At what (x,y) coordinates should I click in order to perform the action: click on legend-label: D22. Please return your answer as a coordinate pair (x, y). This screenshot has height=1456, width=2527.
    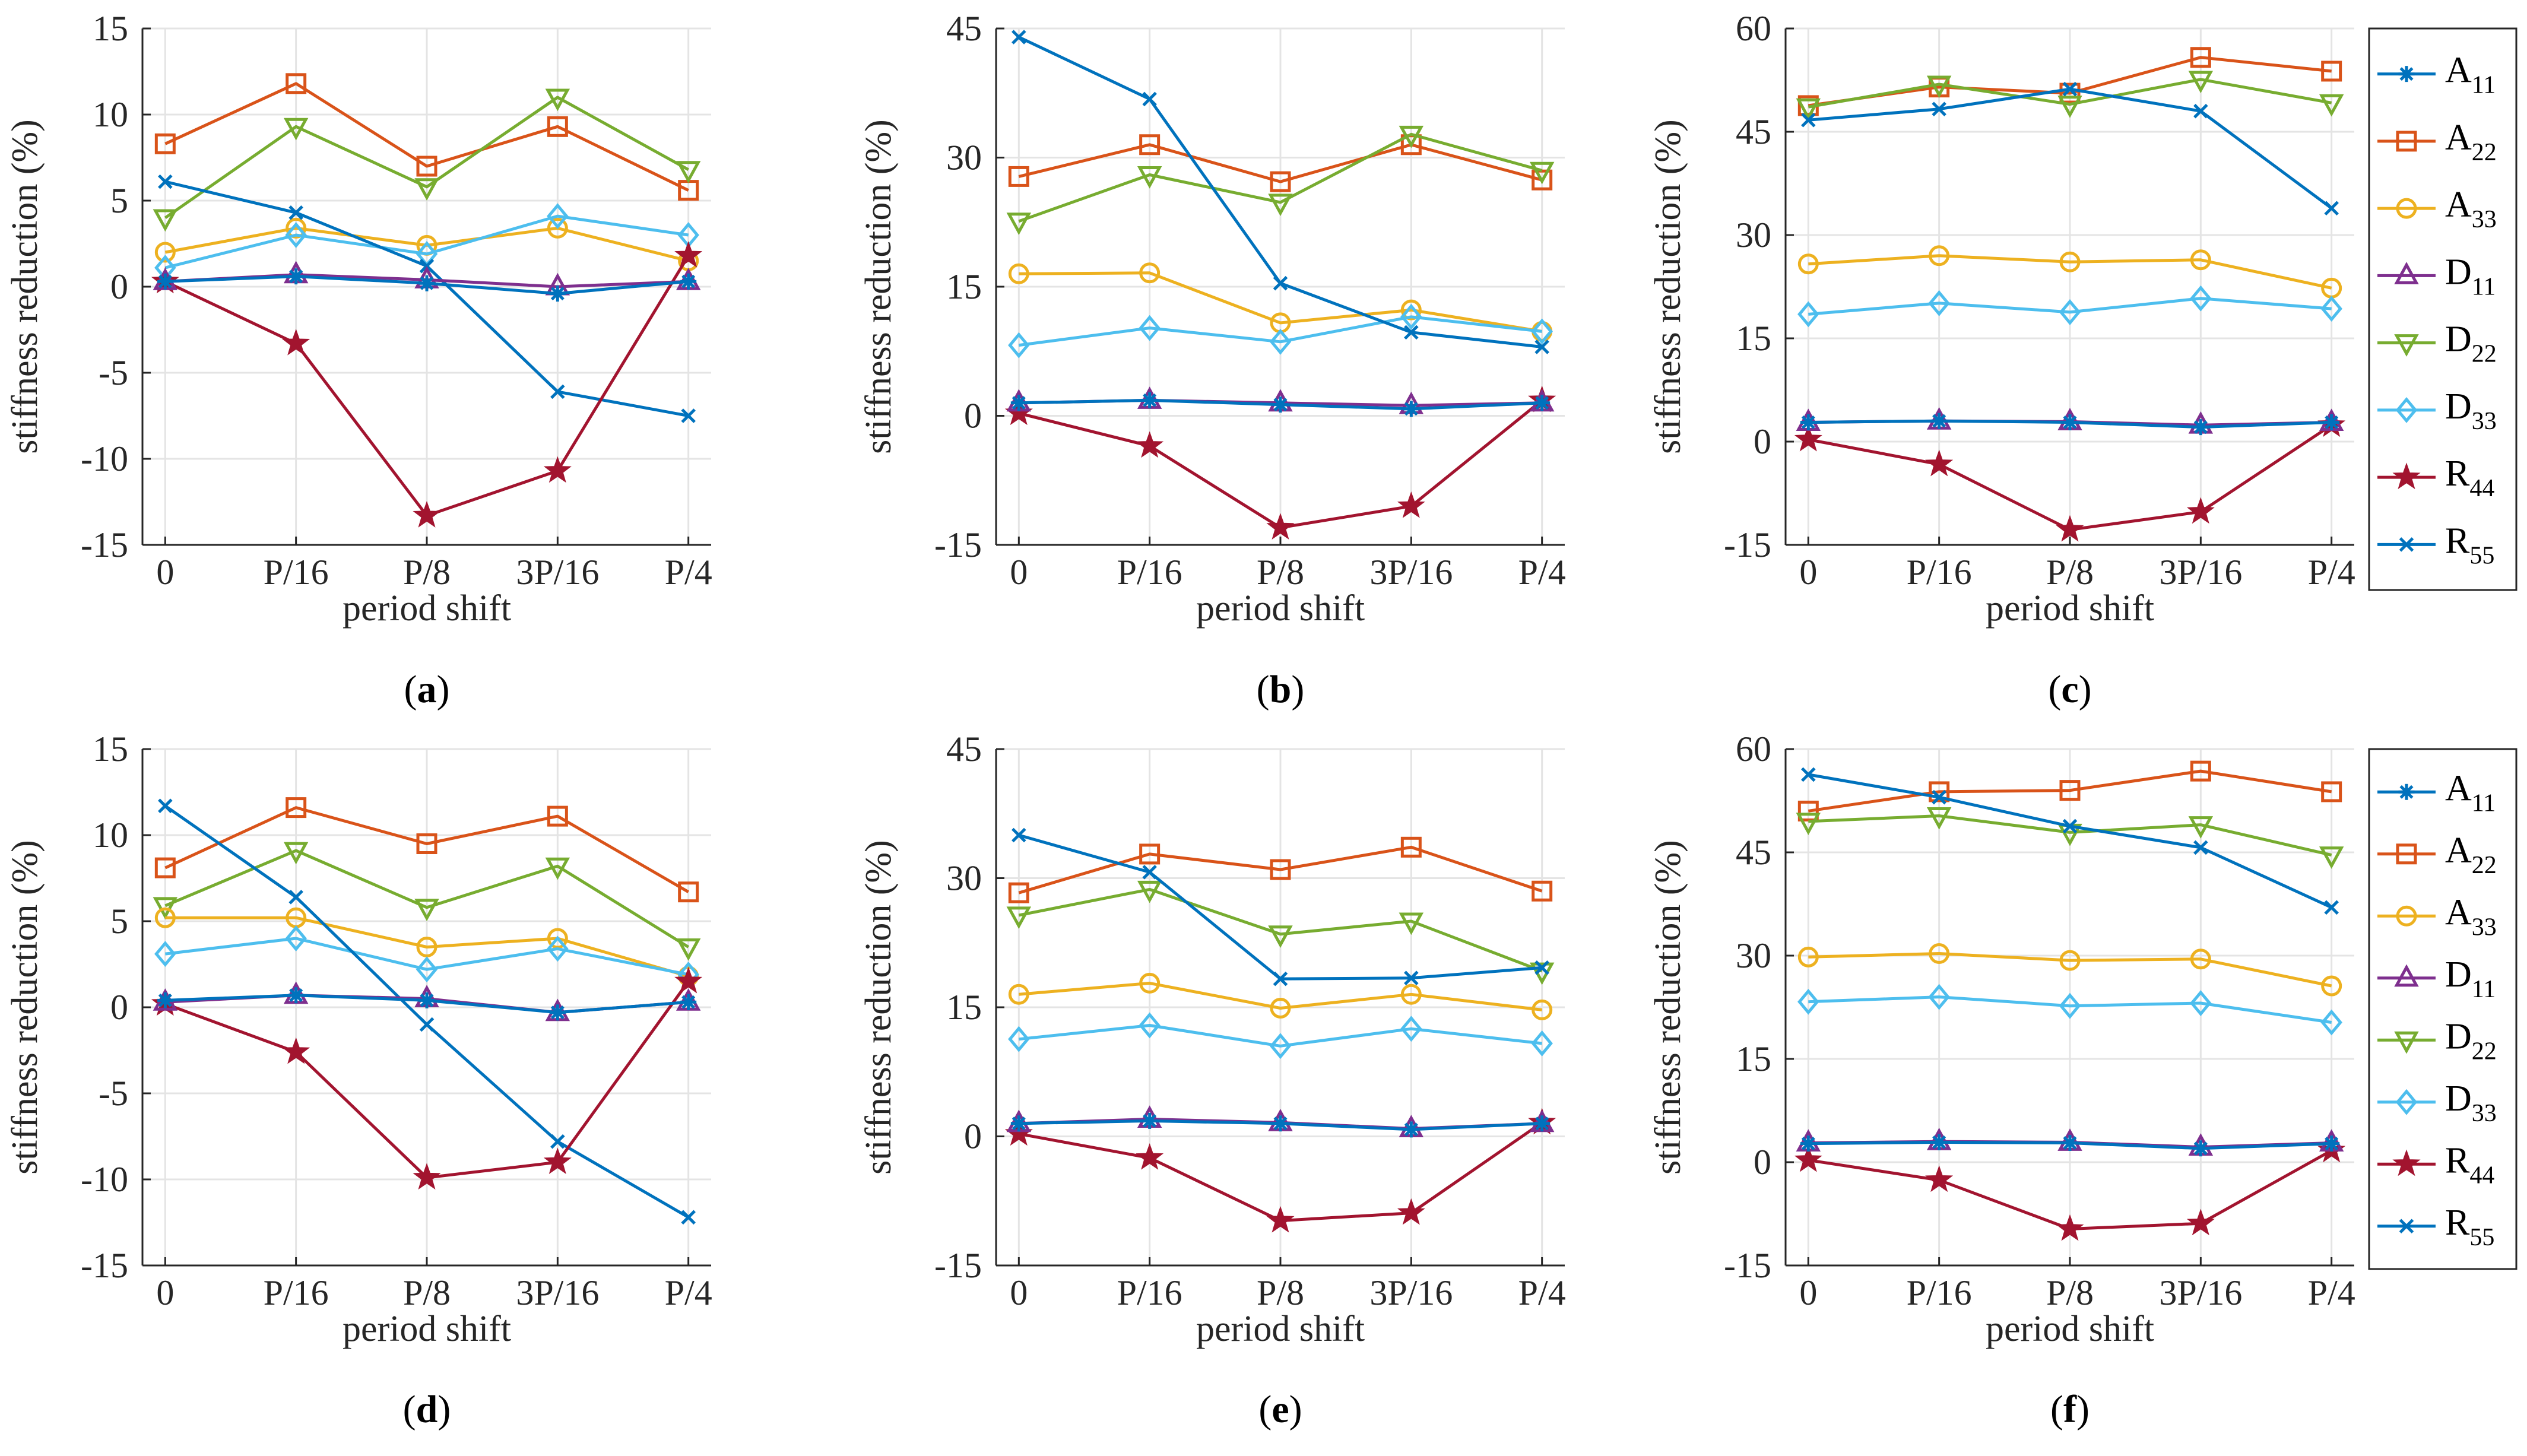
    Looking at the image, I should click on (2471, 1040).